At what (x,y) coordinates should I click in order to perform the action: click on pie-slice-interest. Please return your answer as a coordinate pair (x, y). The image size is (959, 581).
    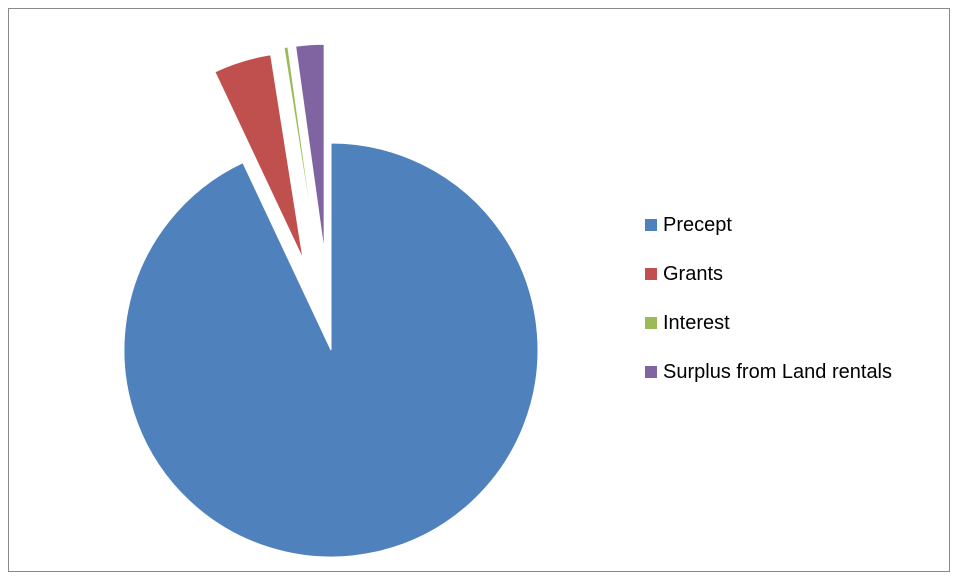
    Looking at the image, I should click on (300, 149).